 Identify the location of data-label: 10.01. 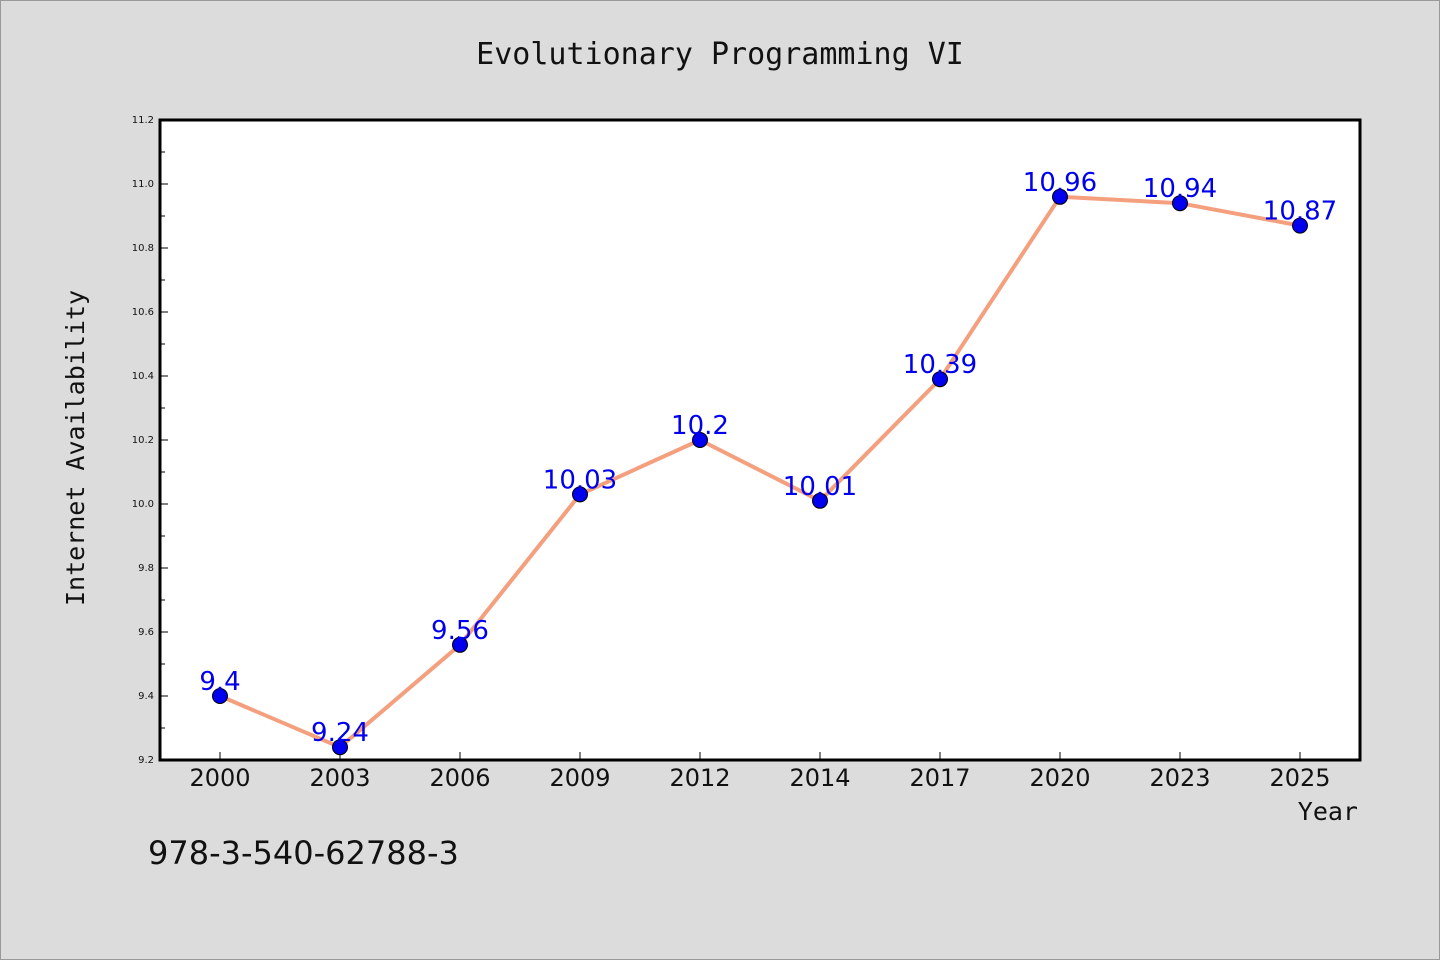
(820, 487).